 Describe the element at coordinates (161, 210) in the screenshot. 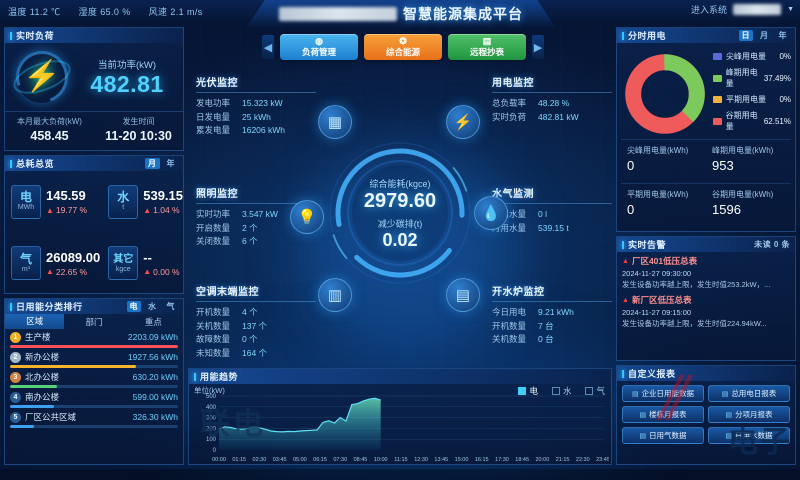

I see `metric-trend: ▲ 1.04 %` at that location.